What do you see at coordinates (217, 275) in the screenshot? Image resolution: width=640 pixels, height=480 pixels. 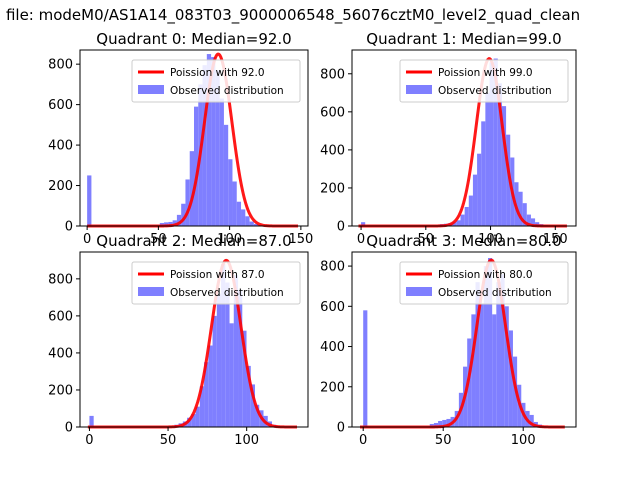 I see `legend-label-poisson: Poission with 87.0` at bounding box center [217, 275].